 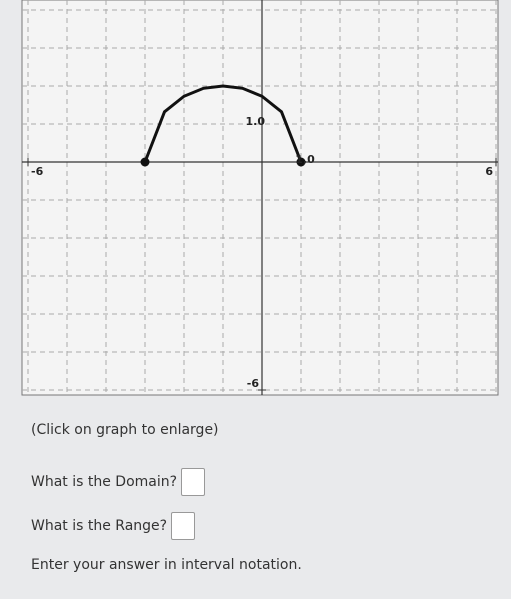 I want to click on caption: (Click on graph to enlarge), so click(x=125, y=430).